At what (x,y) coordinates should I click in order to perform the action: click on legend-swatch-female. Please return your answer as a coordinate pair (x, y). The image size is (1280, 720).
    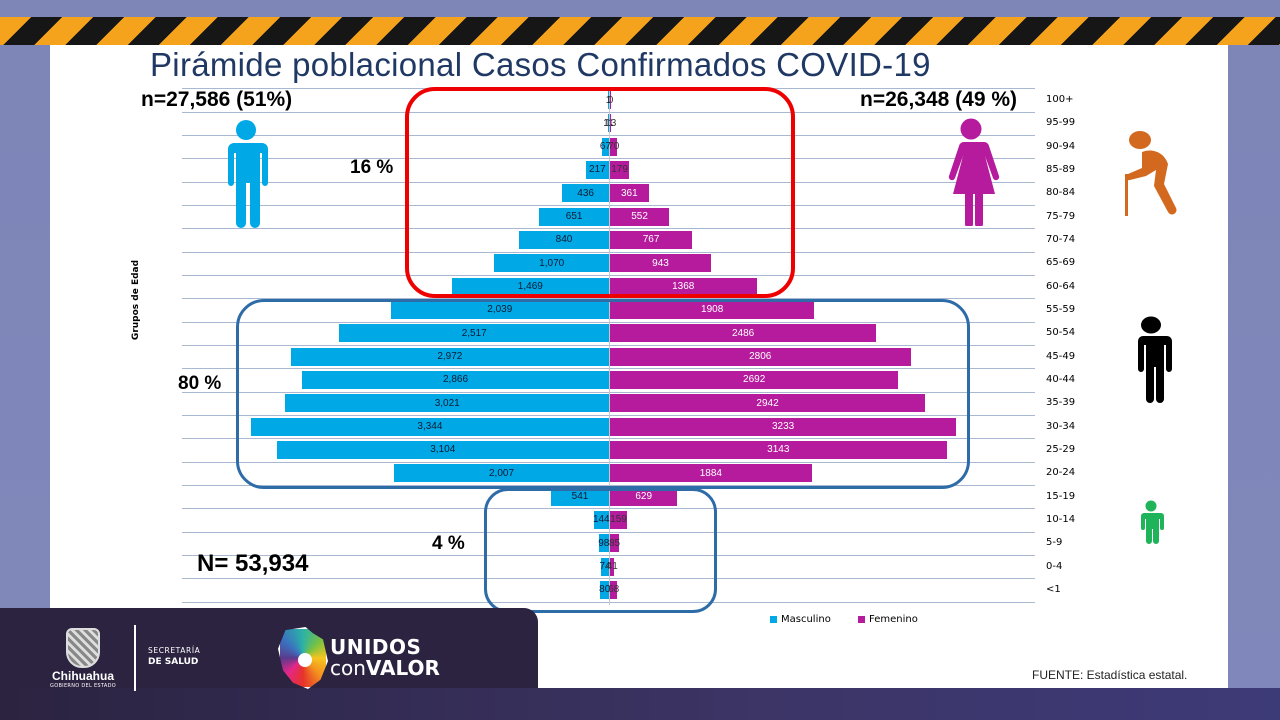
    Looking at the image, I should click on (861, 619).